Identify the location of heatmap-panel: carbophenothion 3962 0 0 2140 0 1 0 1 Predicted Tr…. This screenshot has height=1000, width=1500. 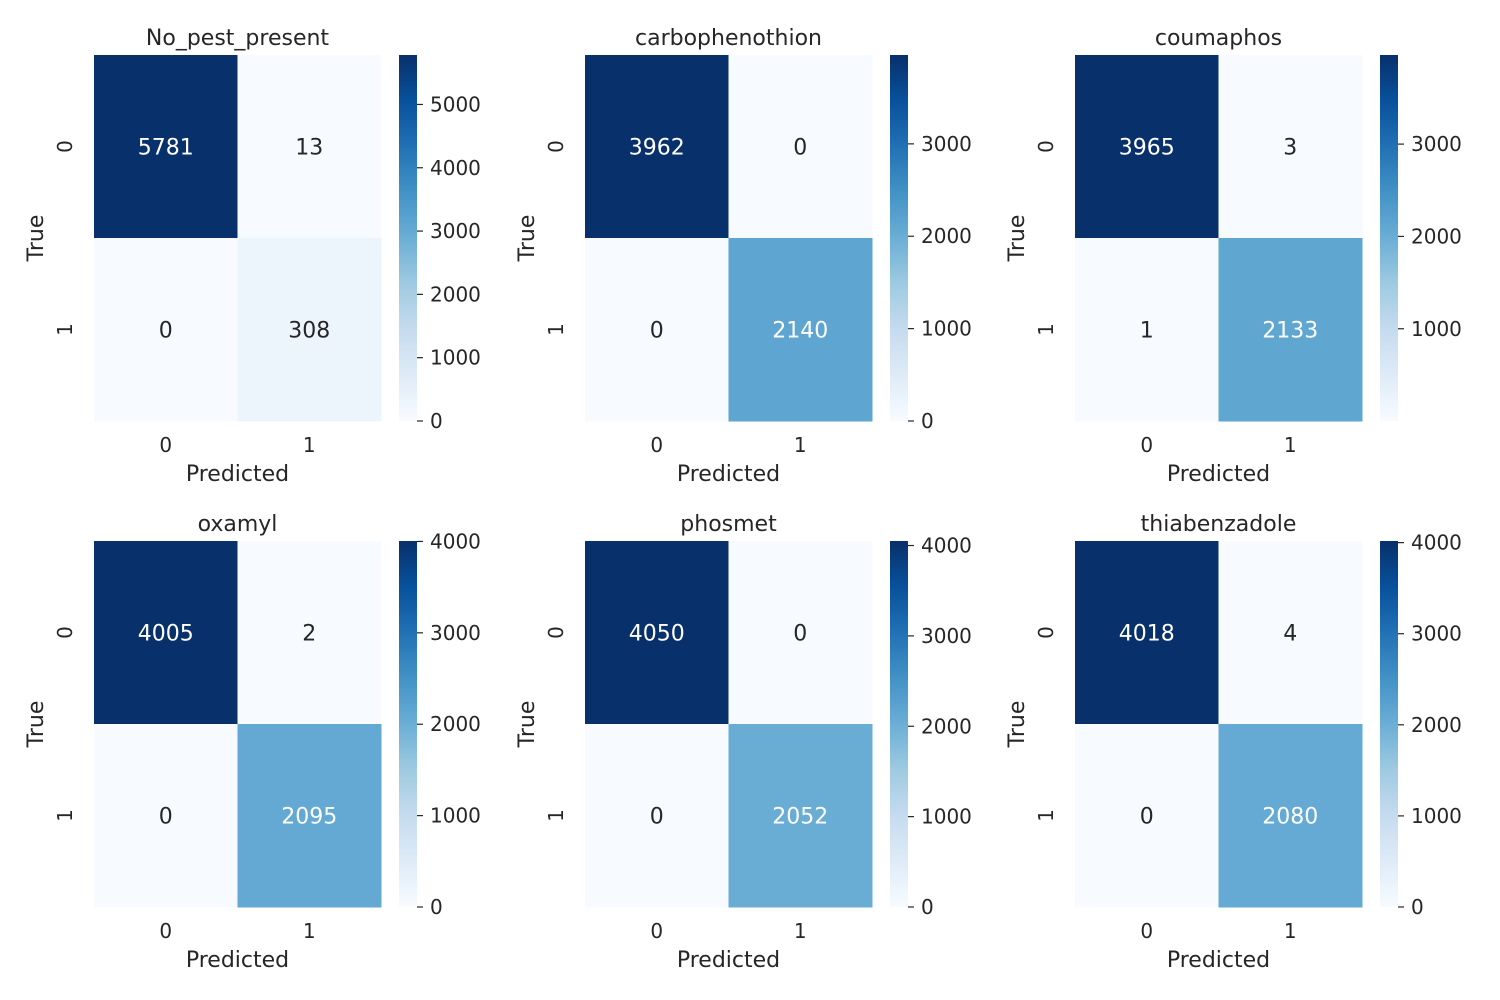
(743, 256).